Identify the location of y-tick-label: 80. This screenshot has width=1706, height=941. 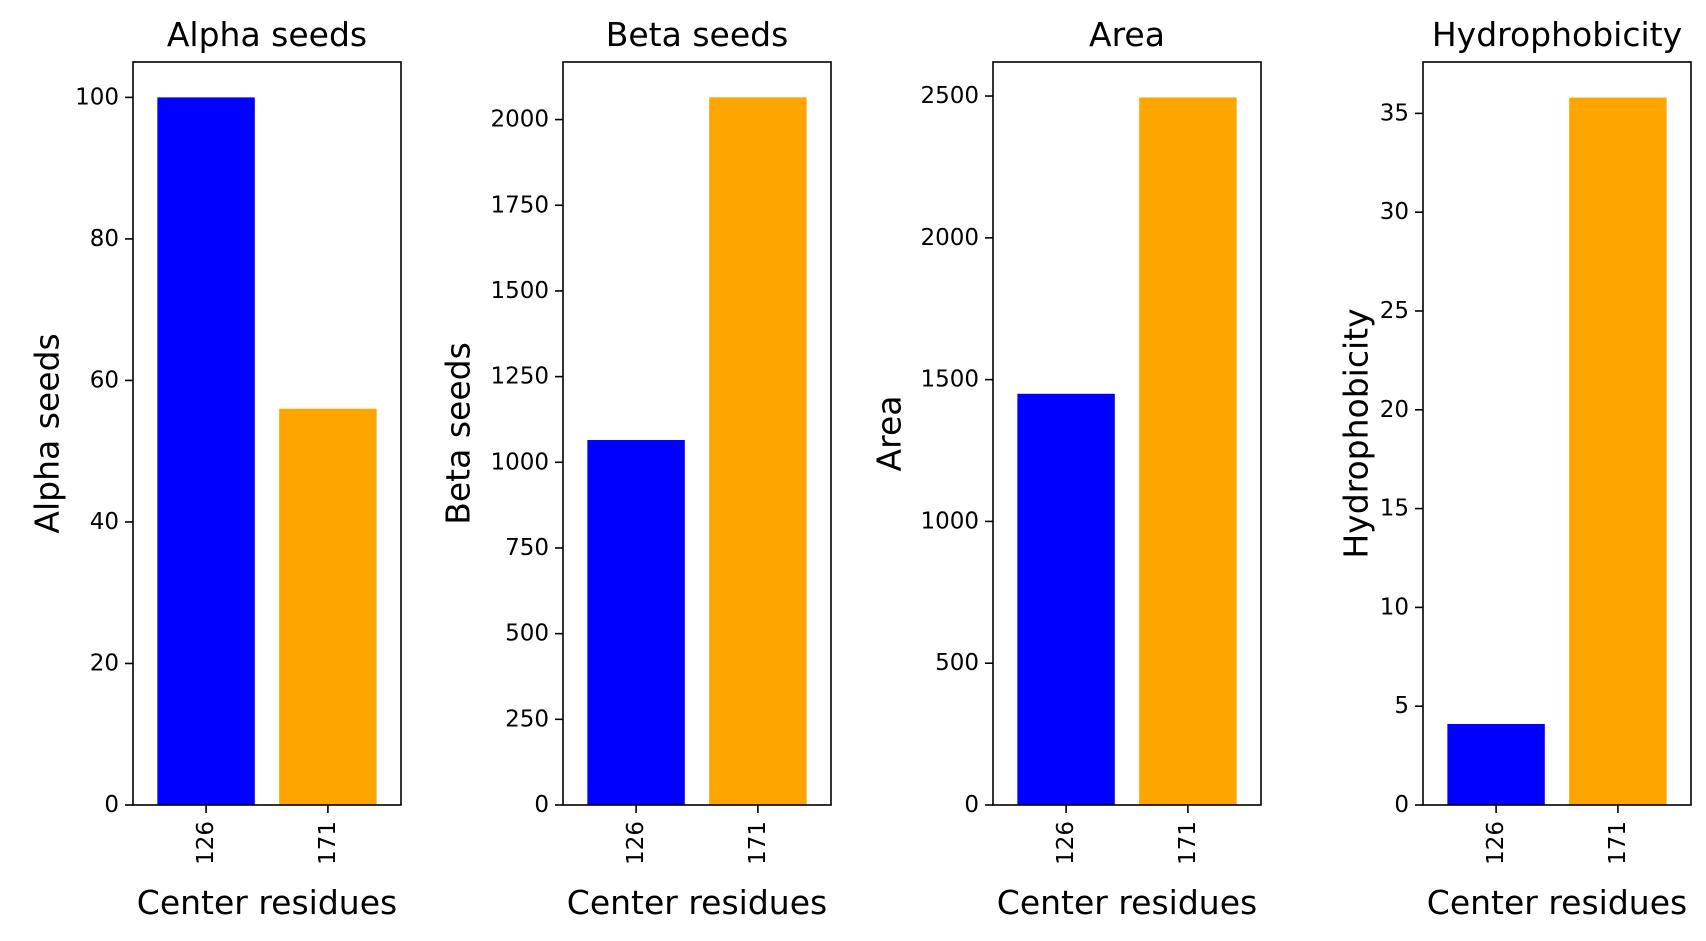
(104, 239).